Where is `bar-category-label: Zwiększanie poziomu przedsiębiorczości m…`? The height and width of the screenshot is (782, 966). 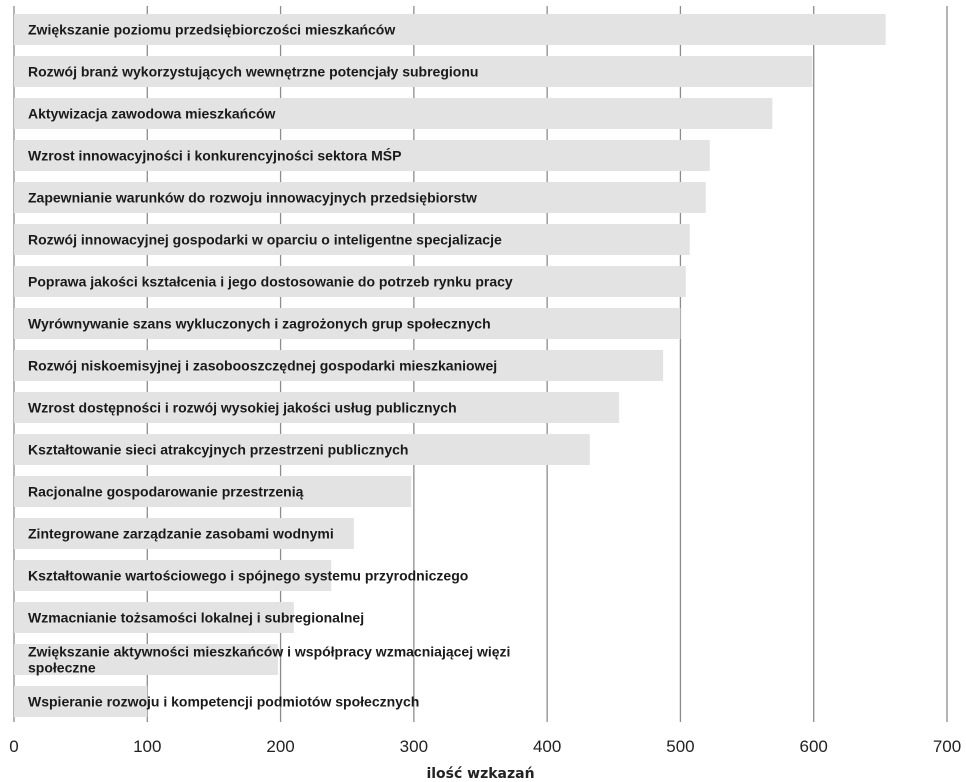 bar-category-label: Zwiększanie poziomu przedsiębiorczości m… is located at coordinates (211, 30).